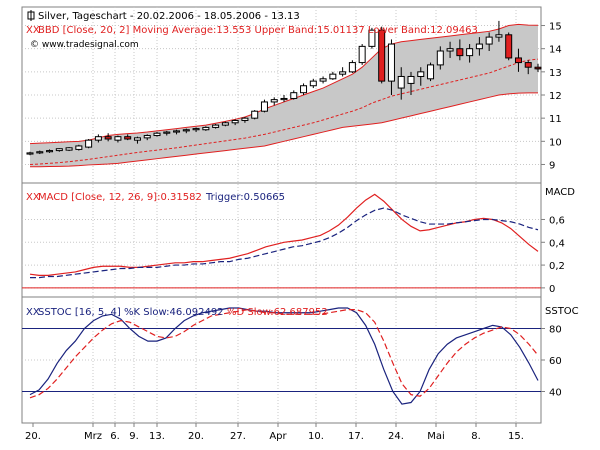  What do you see at coordinates (134, 436) in the screenshot?
I see `x-tick-label: 9.` at bounding box center [134, 436].